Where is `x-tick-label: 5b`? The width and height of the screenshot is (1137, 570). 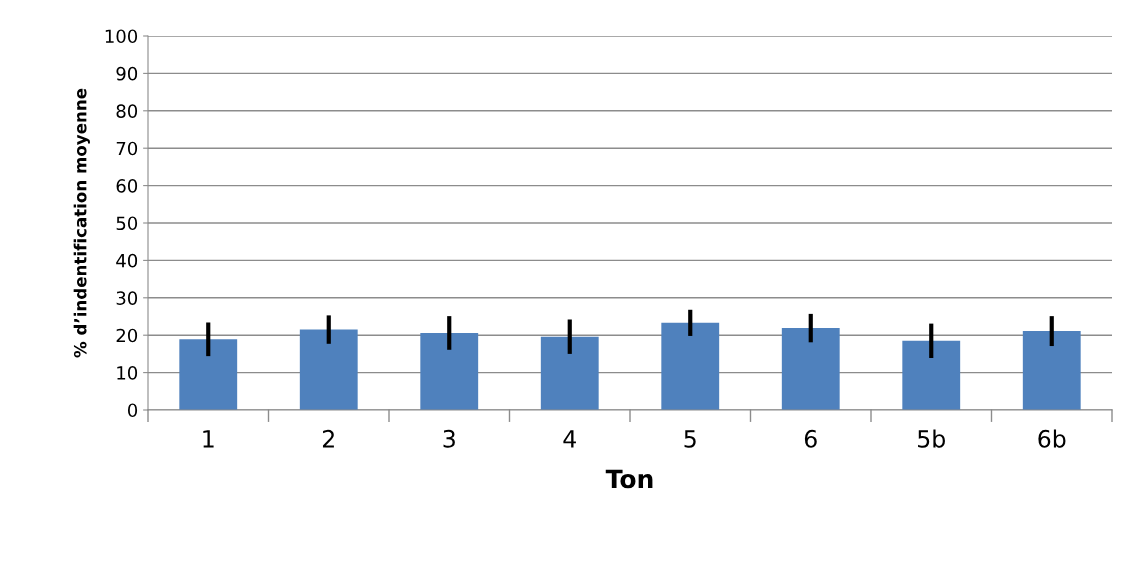 x-tick-label: 5b is located at coordinates (931, 438).